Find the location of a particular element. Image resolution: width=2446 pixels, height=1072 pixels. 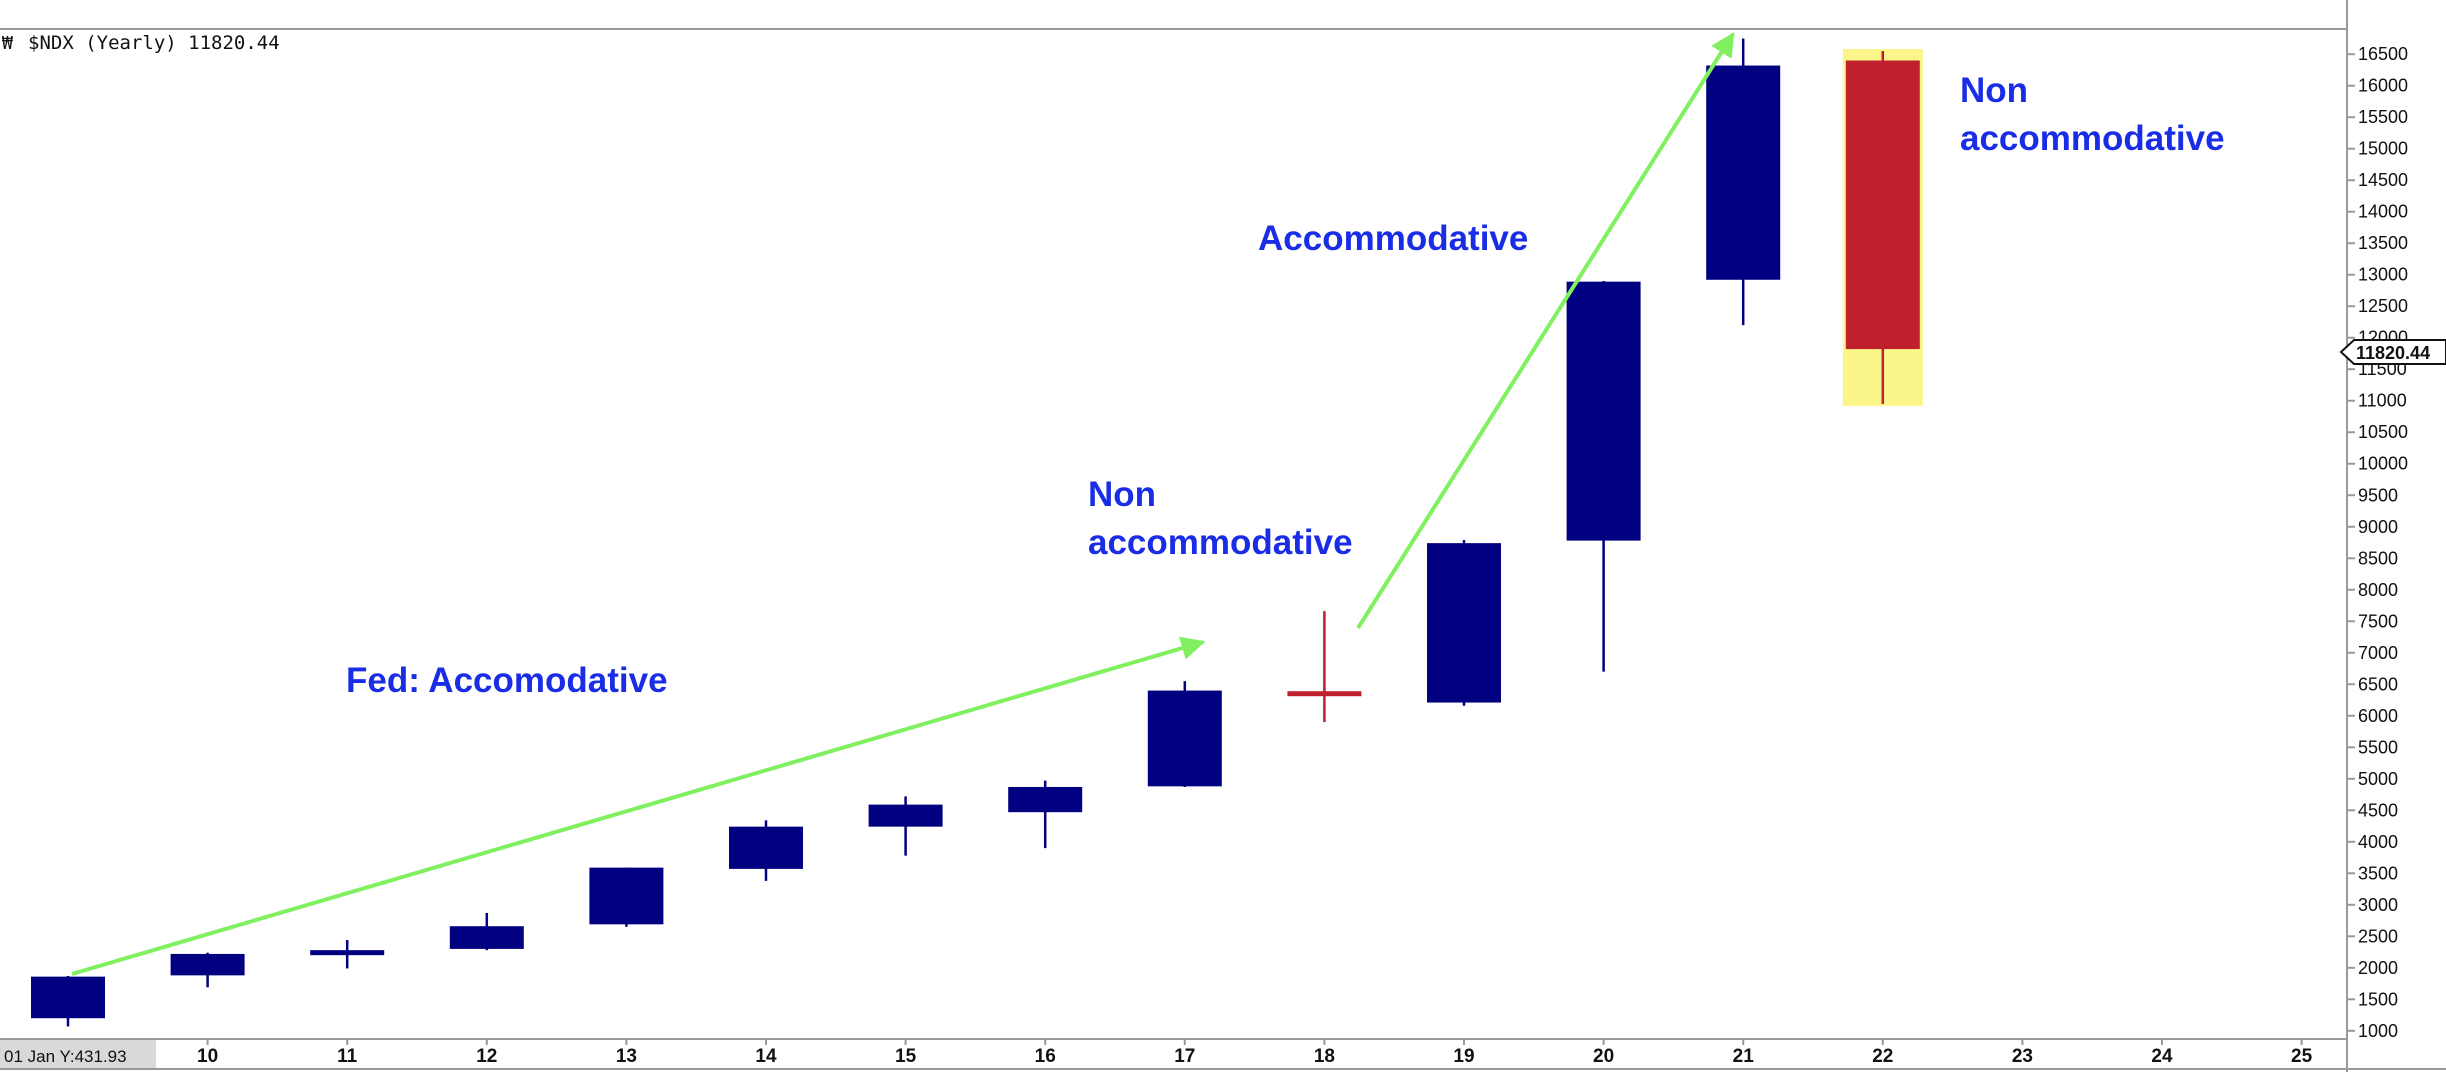

last-price-tag: 11820.44 is located at coordinates (2392, 352).